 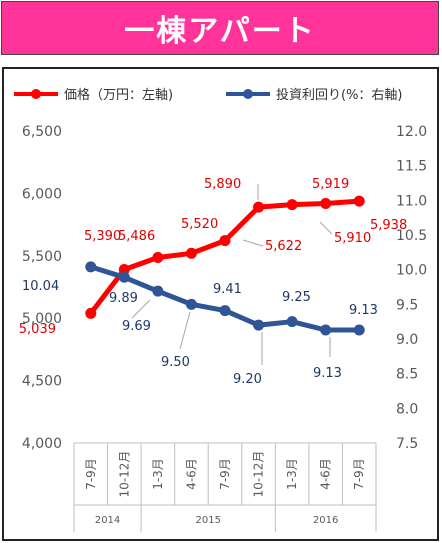 I want to click on data-label: 5,390, so click(x=102, y=236).